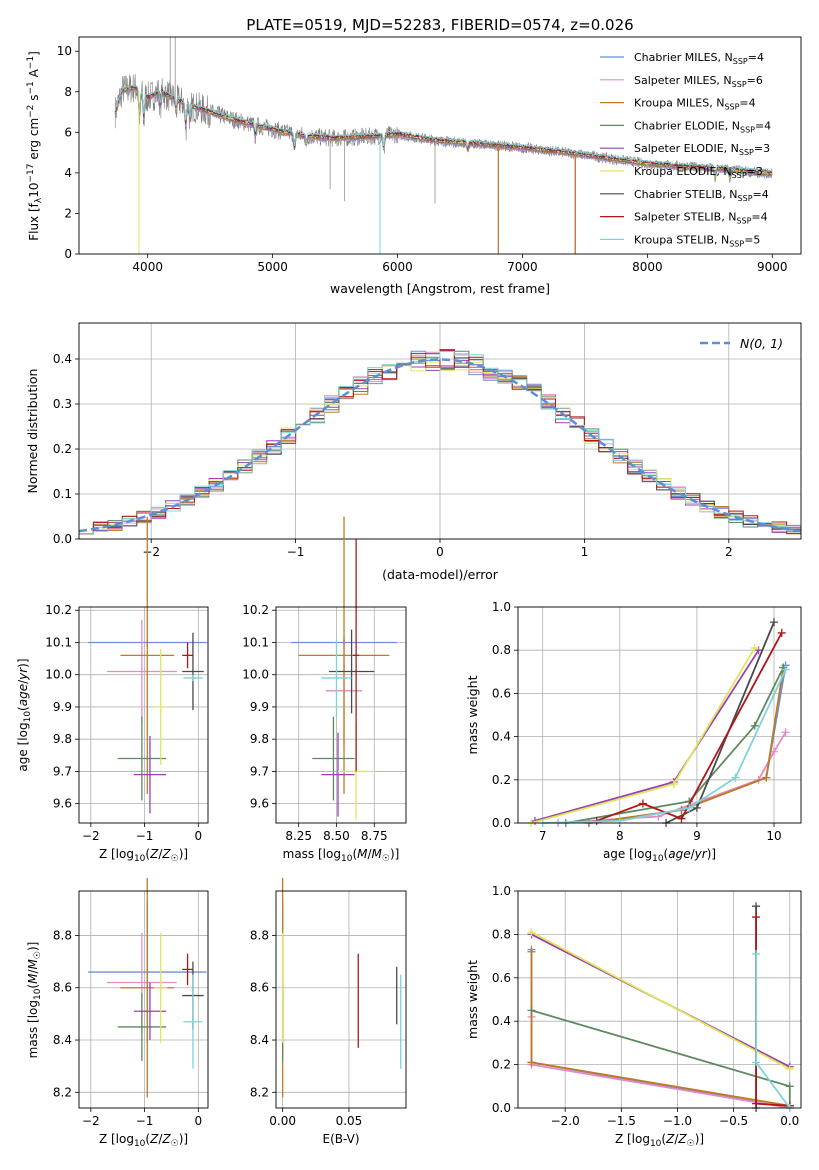 The height and width of the screenshot is (1170, 819). Describe the element at coordinates (702, 126) in the screenshot. I see `legend-label: Chabrier ELODIE, NSSP=4` at that location.